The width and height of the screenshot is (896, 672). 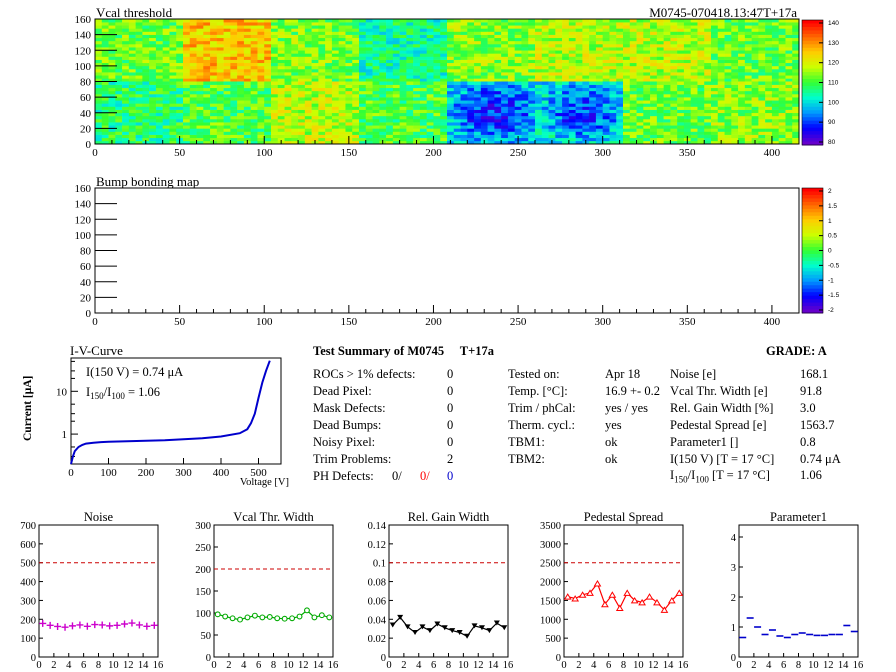 I want to click on x-tick-label: 250, so click(x=518, y=322).